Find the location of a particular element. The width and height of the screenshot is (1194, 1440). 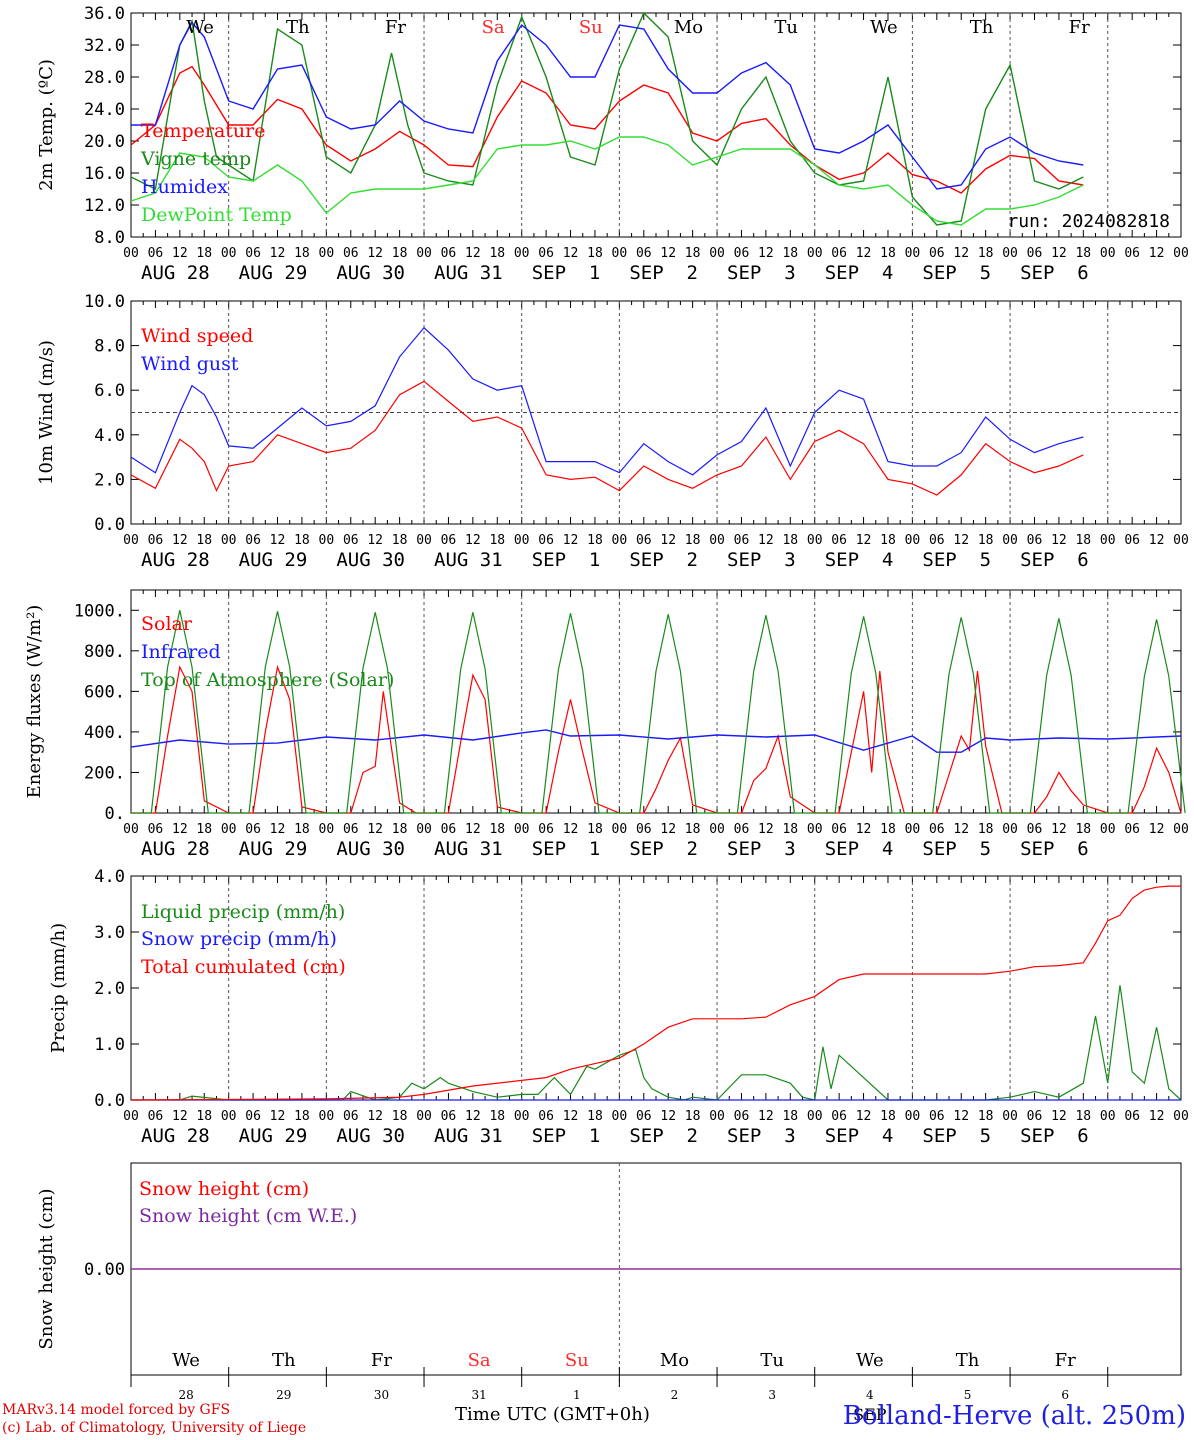

weekday-label: Tu is located at coordinates (772, 1360).